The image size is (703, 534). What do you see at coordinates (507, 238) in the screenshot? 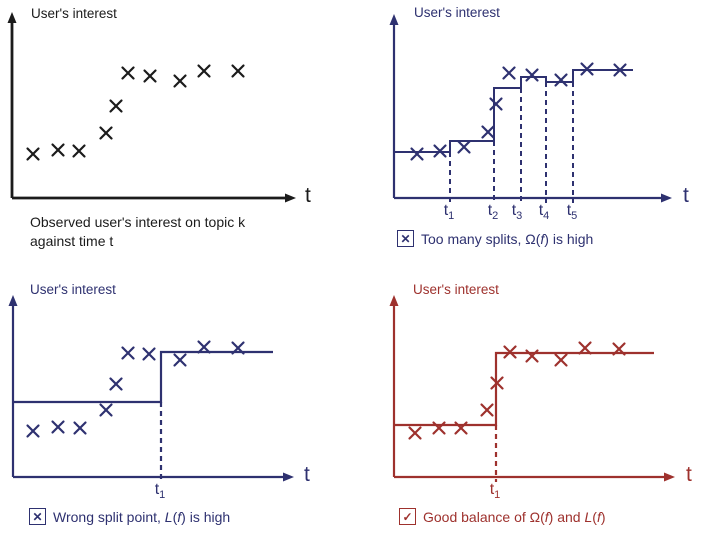
I see `caption-text: Too many splits, Ω(f) is high` at bounding box center [507, 238].